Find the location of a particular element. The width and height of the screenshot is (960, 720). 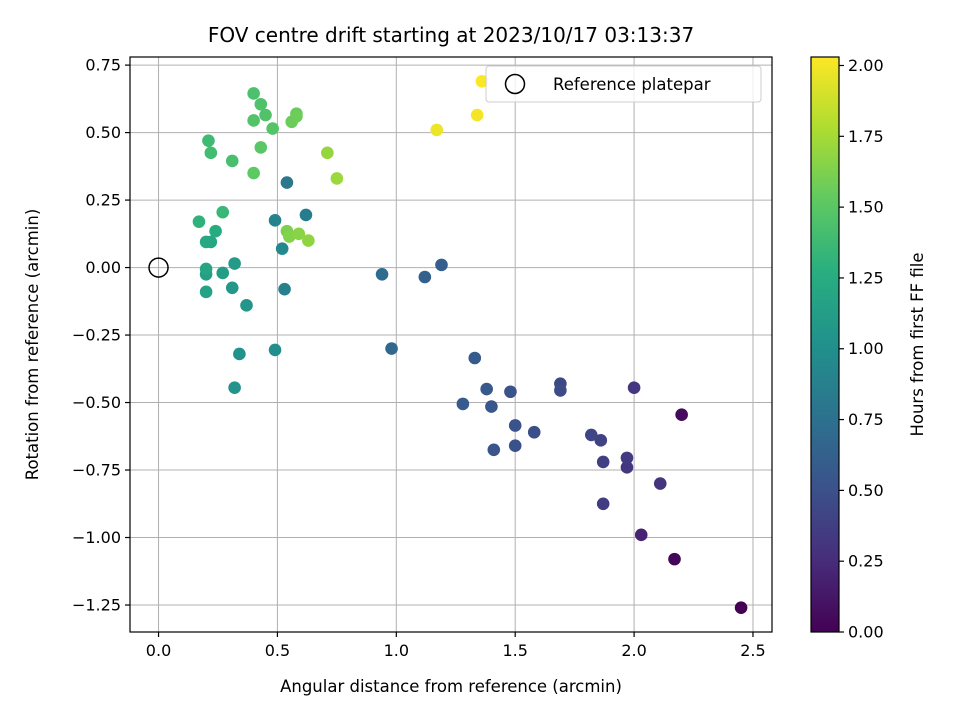

colorbar-tick-label: 2.00 is located at coordinates (866, 65).